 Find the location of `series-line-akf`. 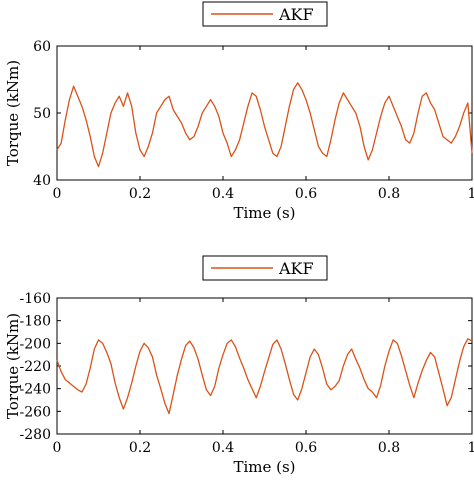

series-line-akf is located at coordinates (264, 376).